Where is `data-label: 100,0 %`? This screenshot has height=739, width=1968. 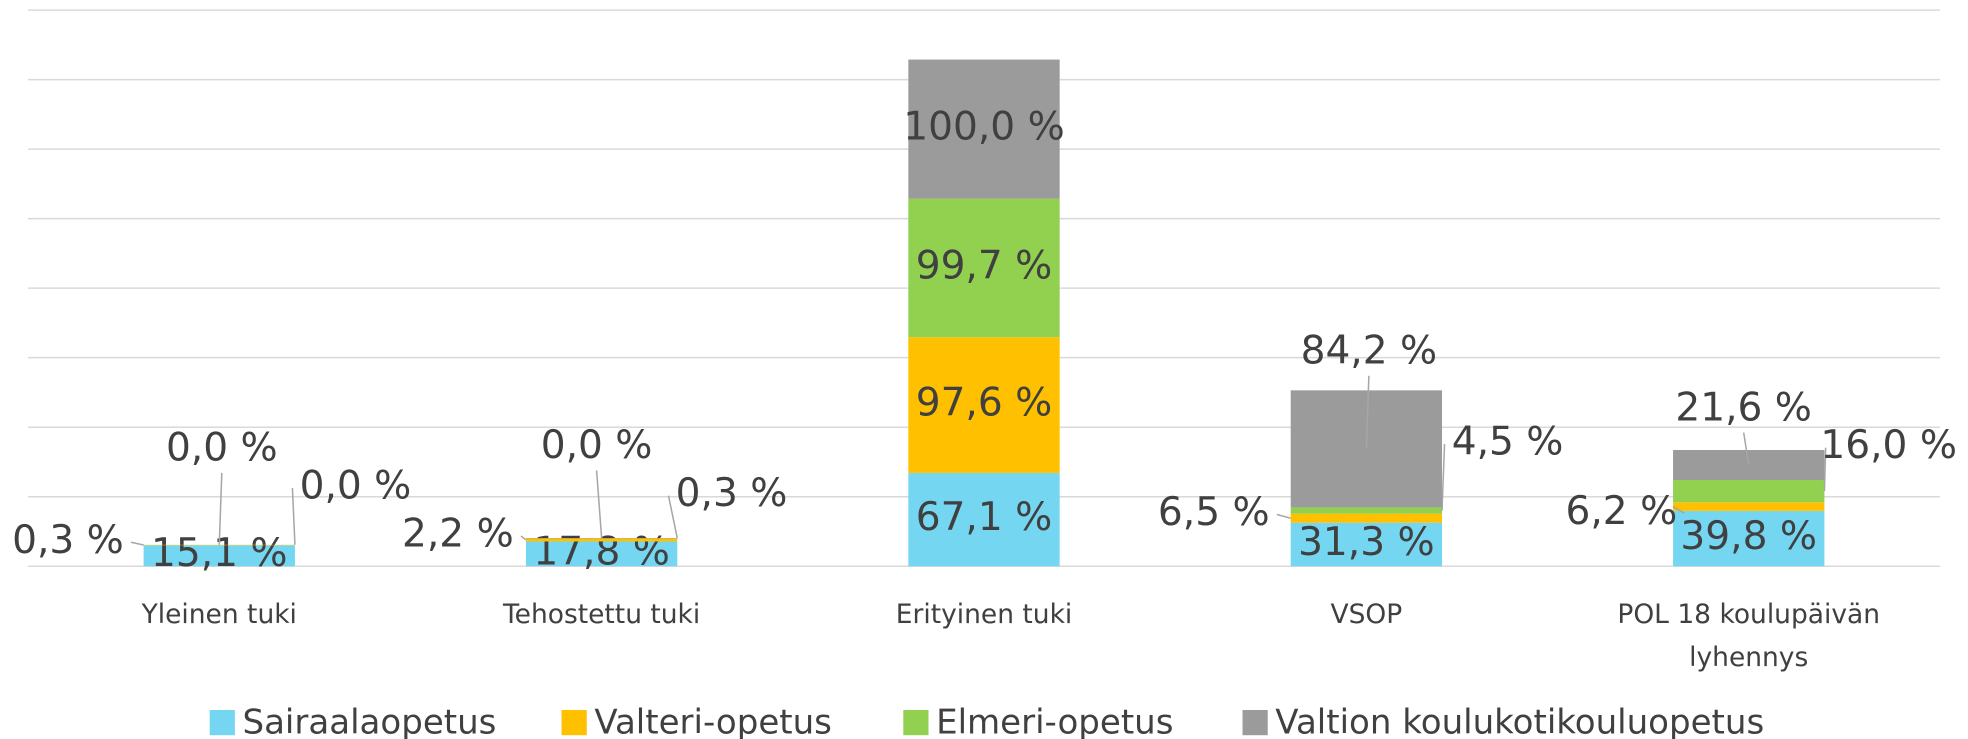
data-label: 100,0 % is located at coordinates (983, 127).